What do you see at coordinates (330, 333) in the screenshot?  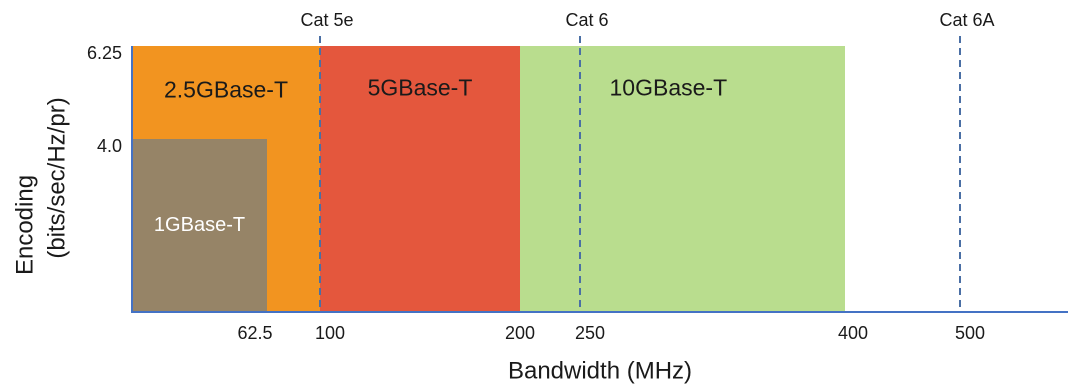 I see `x-tick-label-100: 100` at bounding box center [330, 333].